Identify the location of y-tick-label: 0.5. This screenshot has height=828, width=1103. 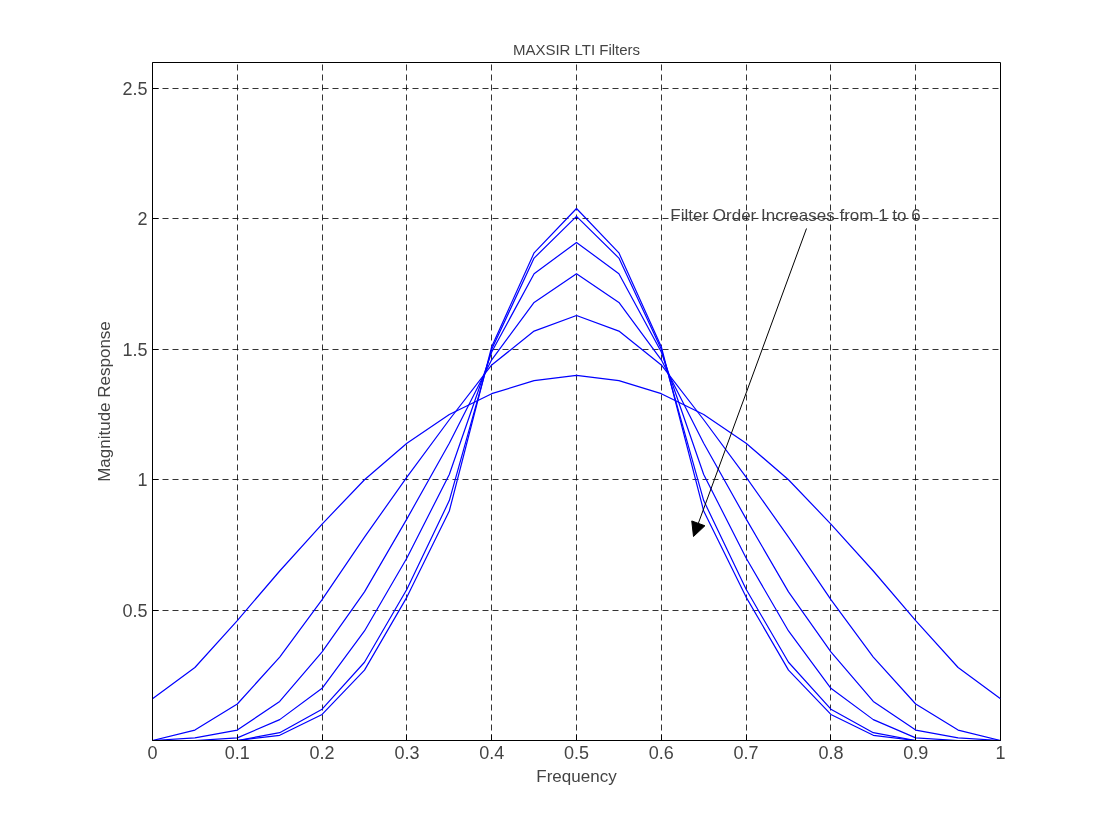
(135, 610).